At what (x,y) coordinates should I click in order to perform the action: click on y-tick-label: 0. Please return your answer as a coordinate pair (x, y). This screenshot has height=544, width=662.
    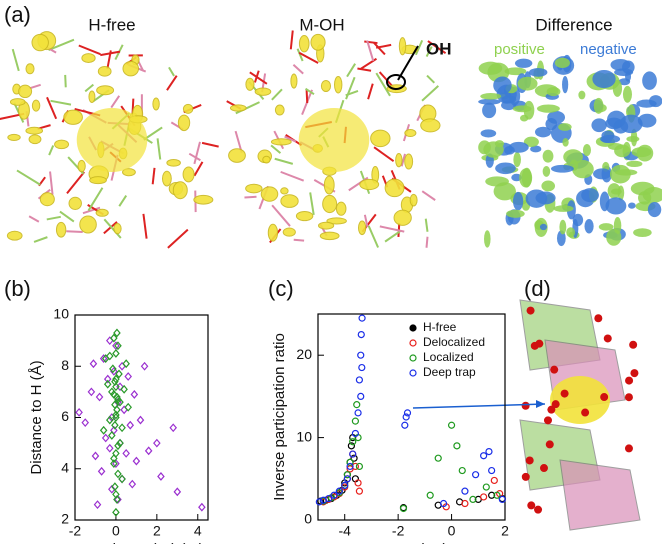
    Looking at the image, I should click on (308, 519).